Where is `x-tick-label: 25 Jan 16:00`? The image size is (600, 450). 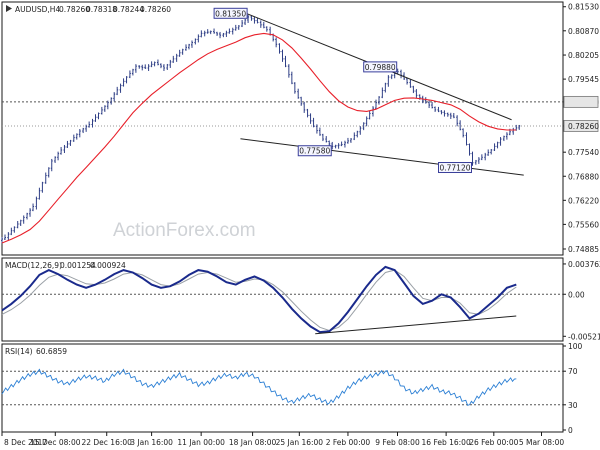 x-tick-label: 25 Jan 16:00 is located at coordinates (300, 442).